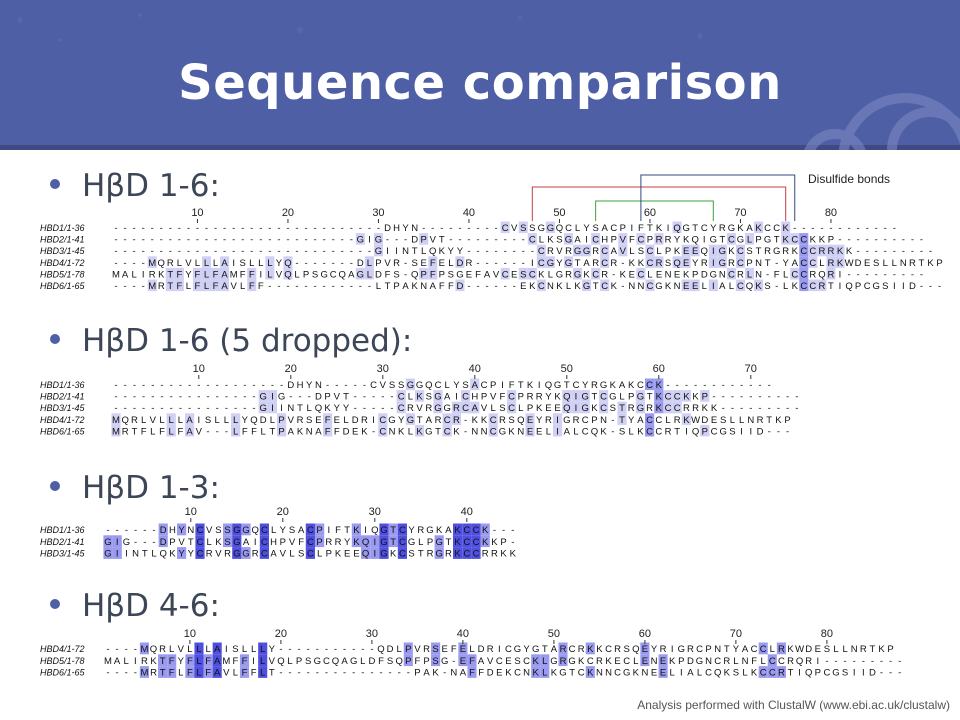 The height and width of the screenshot is (720, 960). What do you see at coordinates (181, 530) in the screenshot?
I see `residue: Y` at bounding box center [181, 530].